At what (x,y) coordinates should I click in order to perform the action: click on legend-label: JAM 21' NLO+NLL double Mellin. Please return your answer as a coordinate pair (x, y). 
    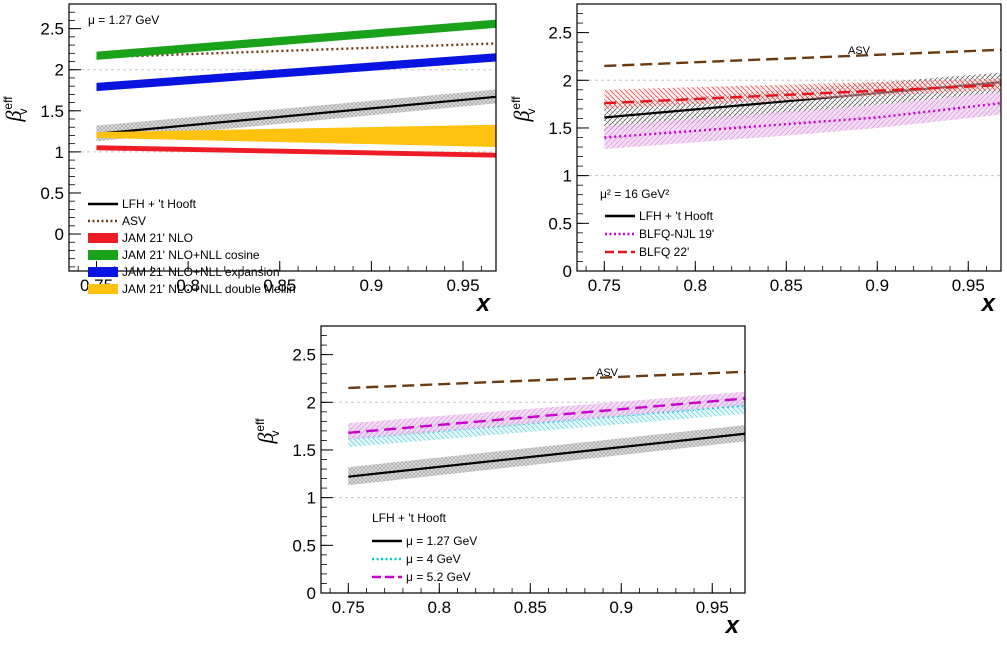
    Looking at the image, I should click on (209, 289).